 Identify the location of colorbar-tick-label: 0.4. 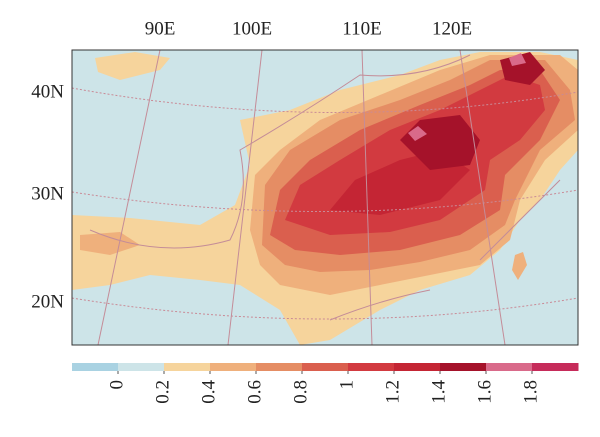
(208, 392).